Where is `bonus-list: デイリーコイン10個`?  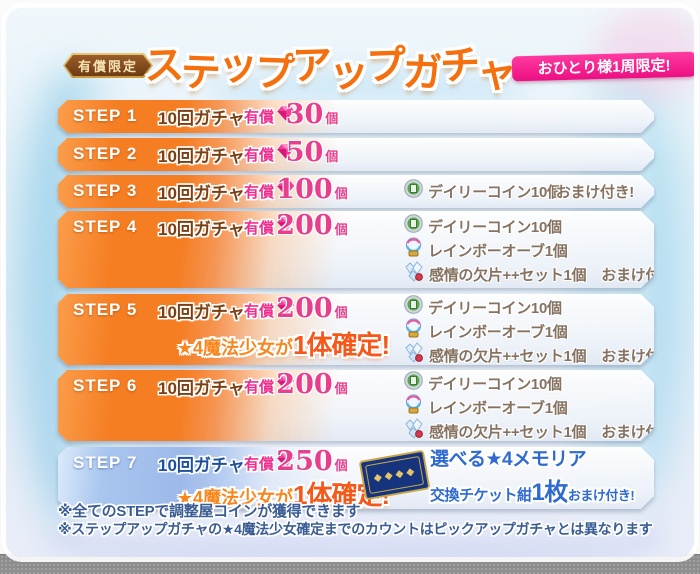 bonus-list: デイリーコイン10個 is located at coordinates (483, 191).